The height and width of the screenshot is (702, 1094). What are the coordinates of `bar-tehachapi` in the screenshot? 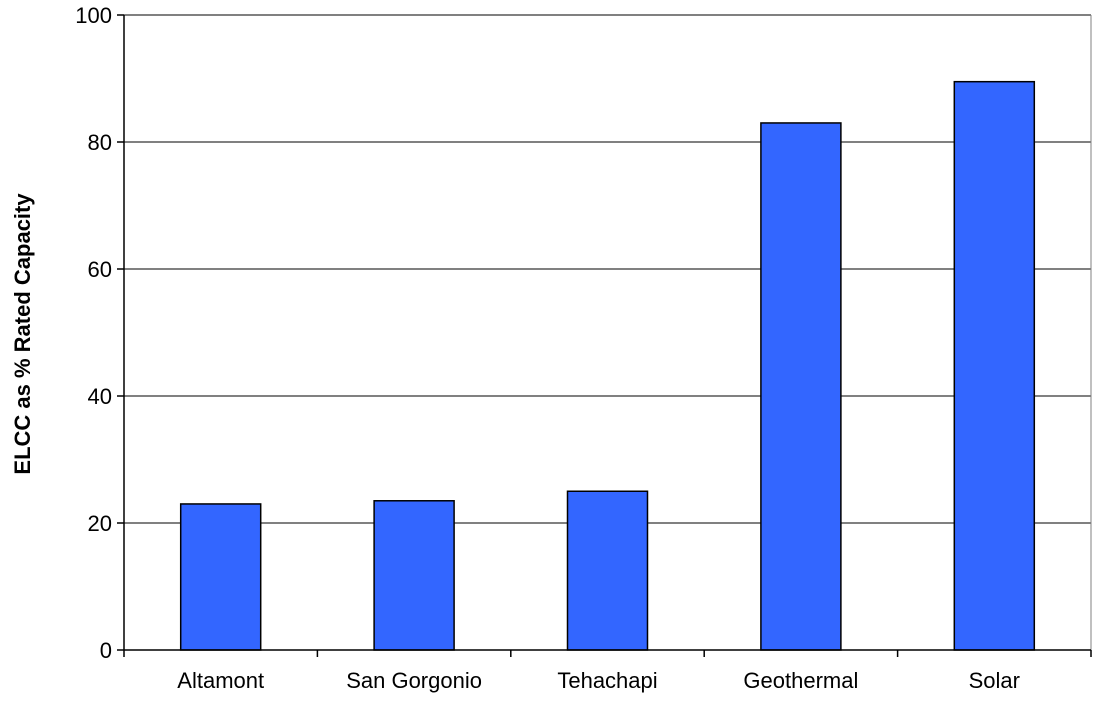 It's located at (607, 570).